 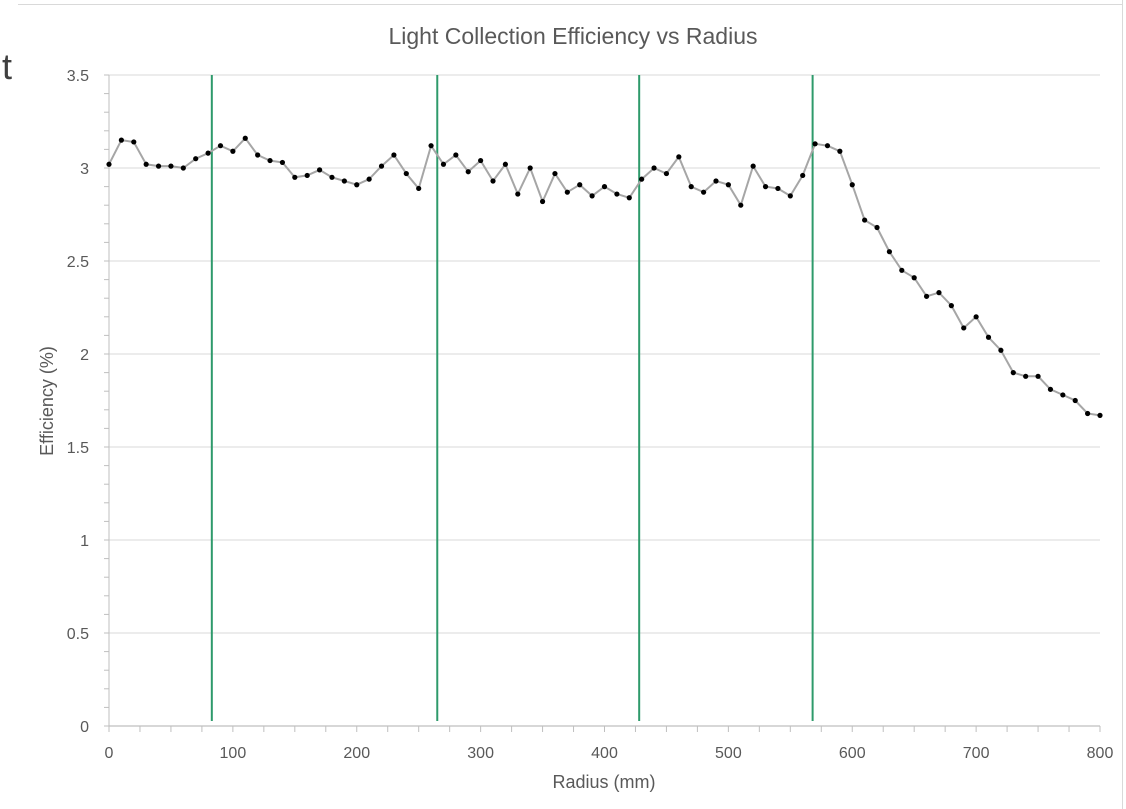 What do you see at coordinates (109, 753) in the screenshot?
I see `x-tick-label: 0` at bounding box center [109, 753].